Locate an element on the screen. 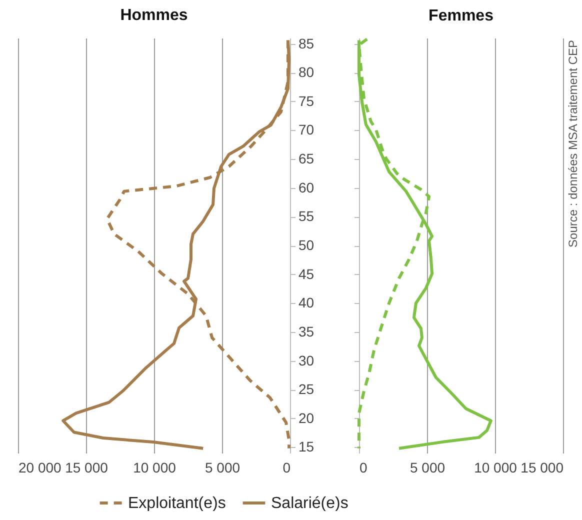 The image size is (582, 520). y-tick-label: 65 is located at coordinates (306, 158).